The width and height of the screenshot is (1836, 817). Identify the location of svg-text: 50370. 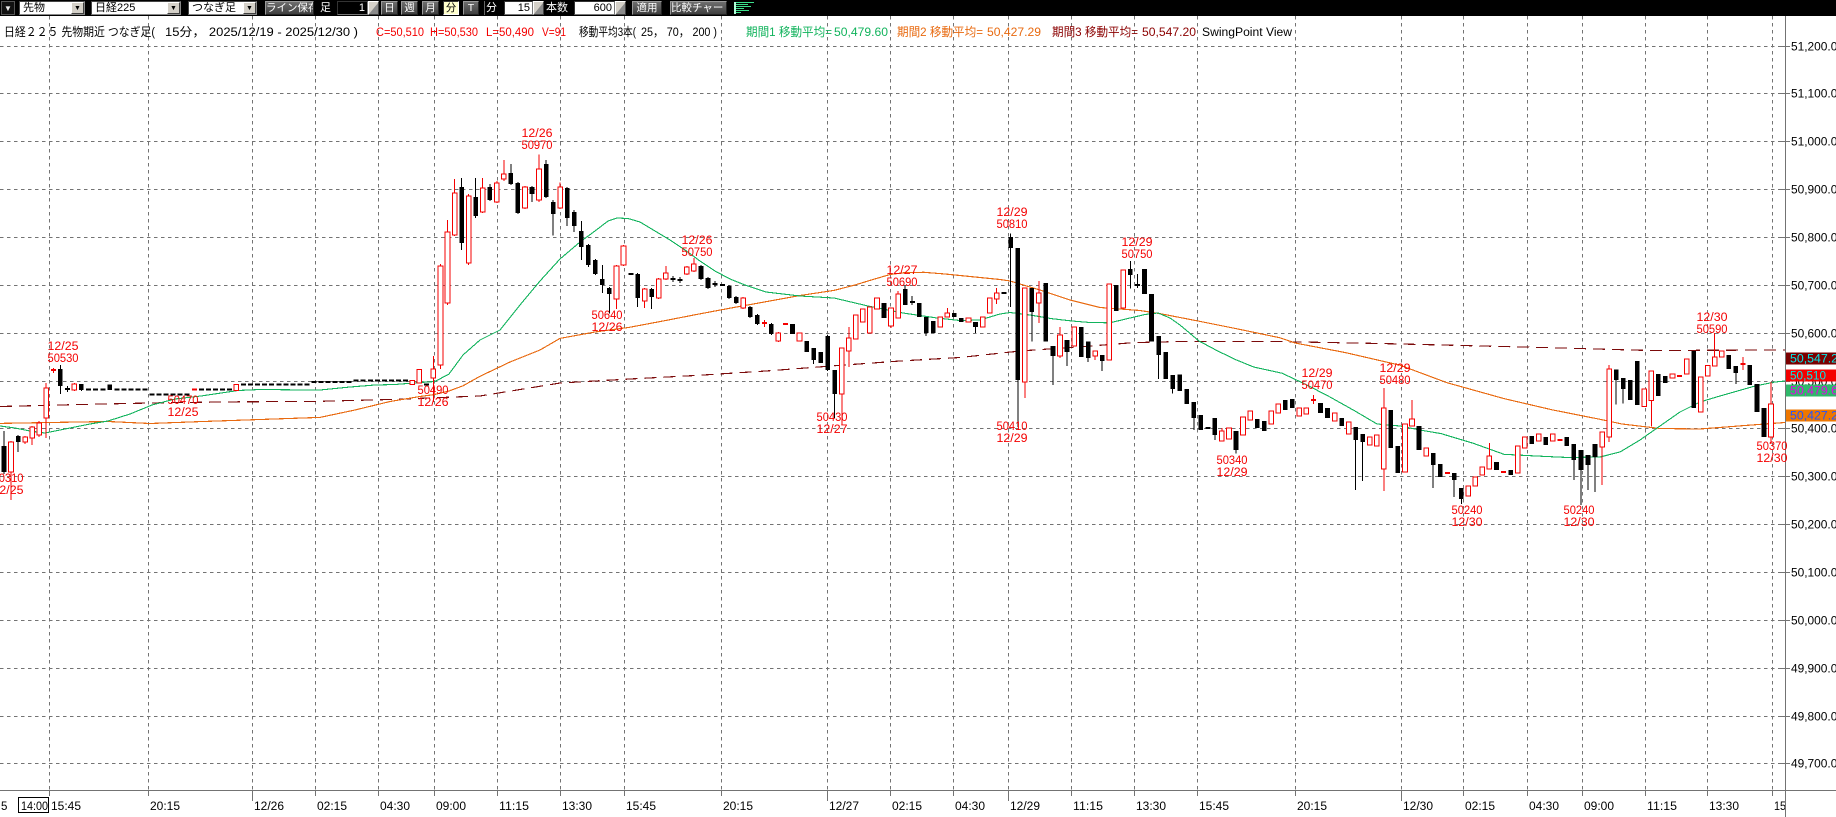
(1772, 447).